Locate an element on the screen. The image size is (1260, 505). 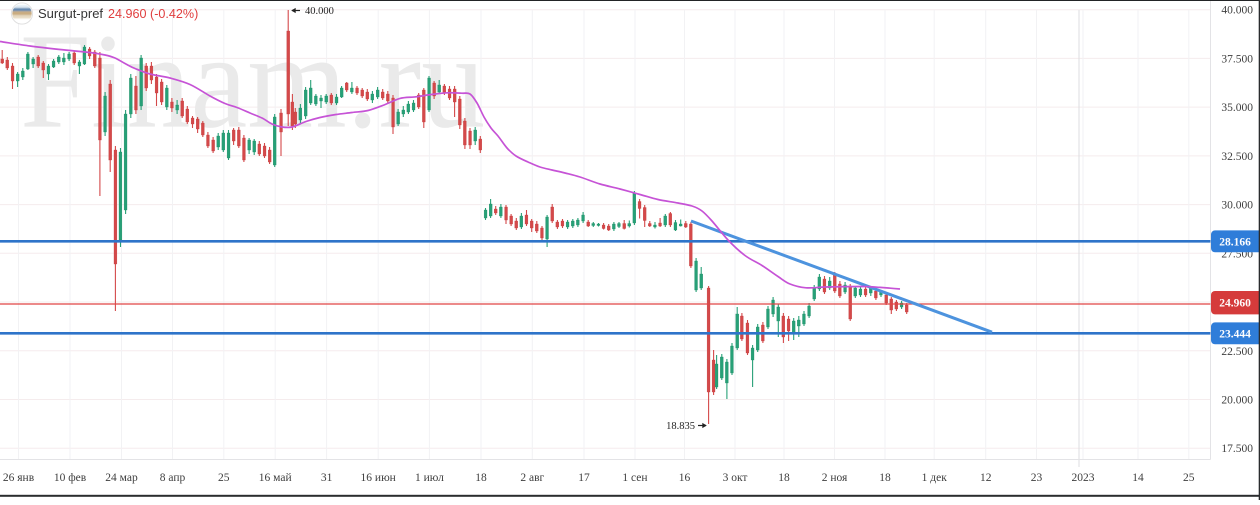
svg-text: 14 is located at coordinates (1138, 478).